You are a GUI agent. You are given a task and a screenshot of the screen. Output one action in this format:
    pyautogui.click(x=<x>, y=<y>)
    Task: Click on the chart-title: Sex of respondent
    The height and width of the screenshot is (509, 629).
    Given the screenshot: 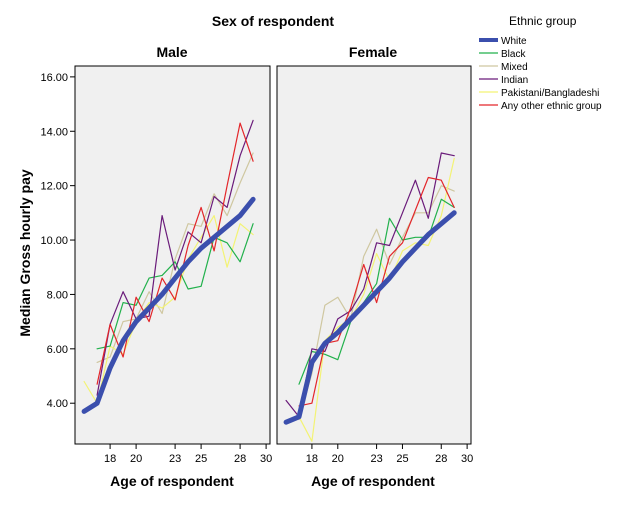 What is the action you would take?
    pyautogui.click(x=273, y=21)
    